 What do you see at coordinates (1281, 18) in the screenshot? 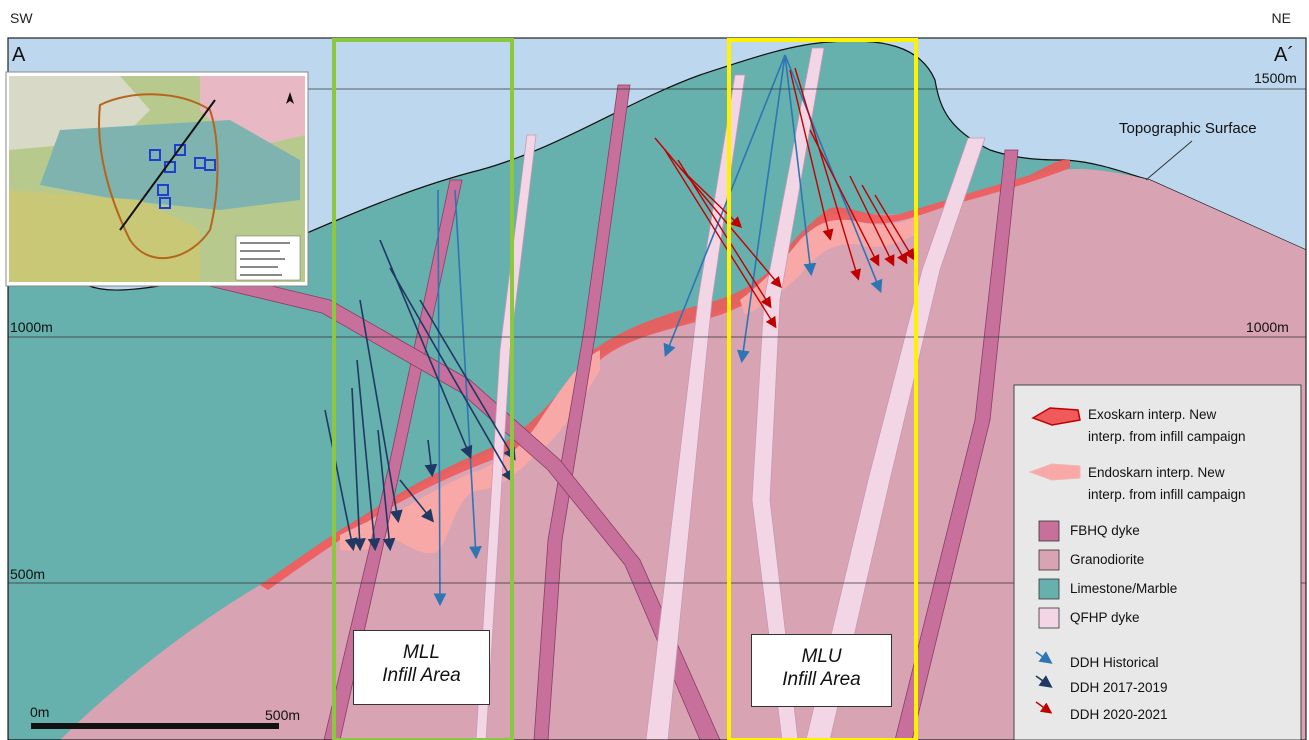
I see `ne-direction-label: NE` at bounding box center [1281, 18].